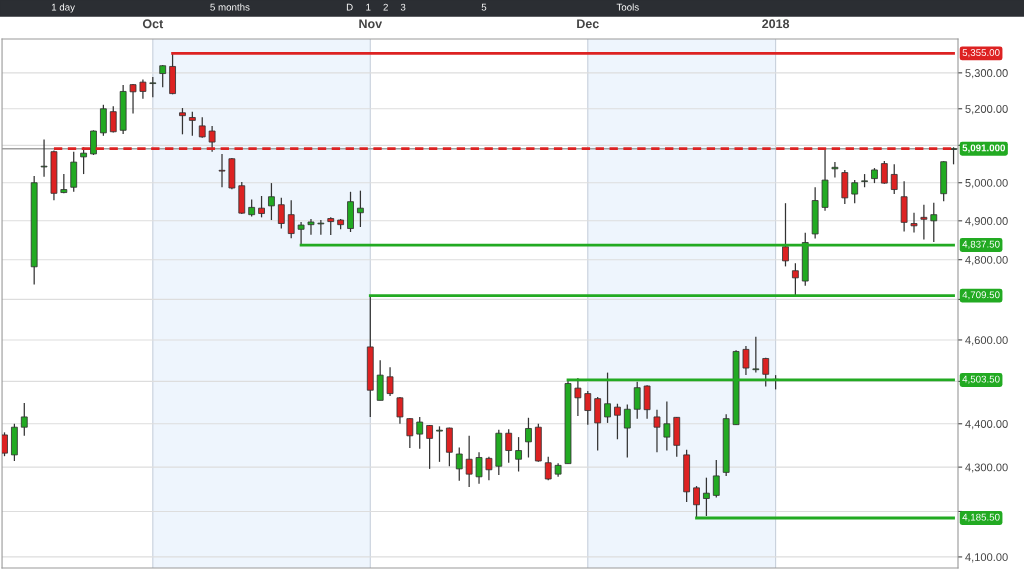 The height and width of the screenshot is (573, 1024). What do you see at coordinates (986, 110) in the screenshot?
I see `y-tick-label: 5,200.00` at bounding box center [986, 110].